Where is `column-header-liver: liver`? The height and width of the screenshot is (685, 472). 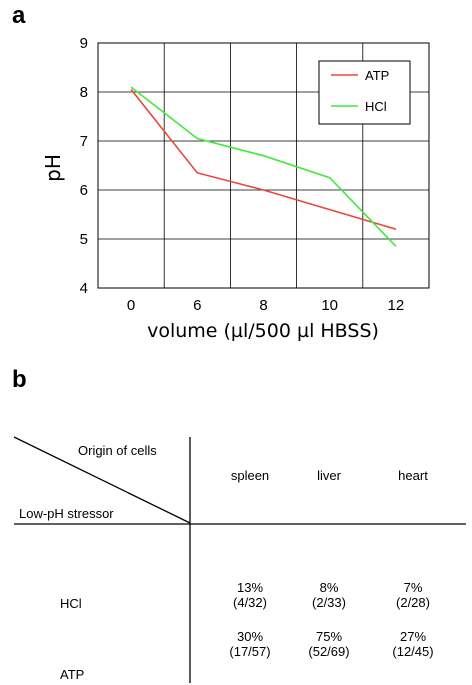 column-header-liver: liver is located at coordinates (329, 475).